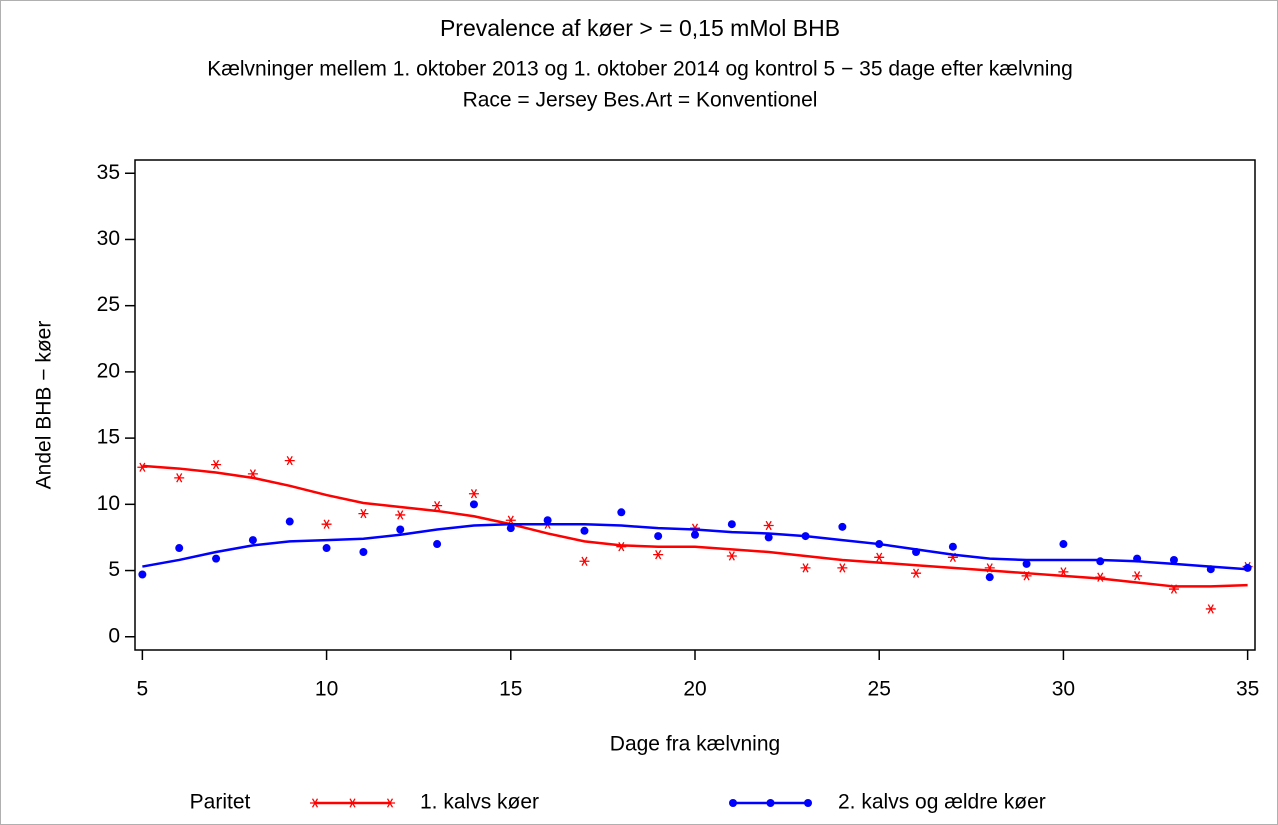 This screenshot has height=825, width=1278. Describe the element at coordinates (108, 370) in the screenshot. I see `y-tick-label: 20` at that location.